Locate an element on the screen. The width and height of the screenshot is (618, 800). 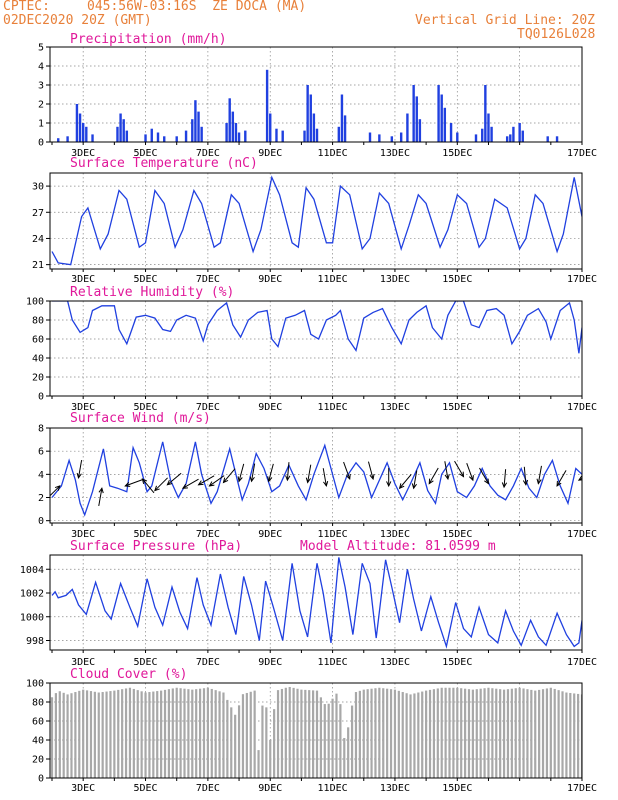
y-tick-label: 100 is located at coordinates (35, 302).